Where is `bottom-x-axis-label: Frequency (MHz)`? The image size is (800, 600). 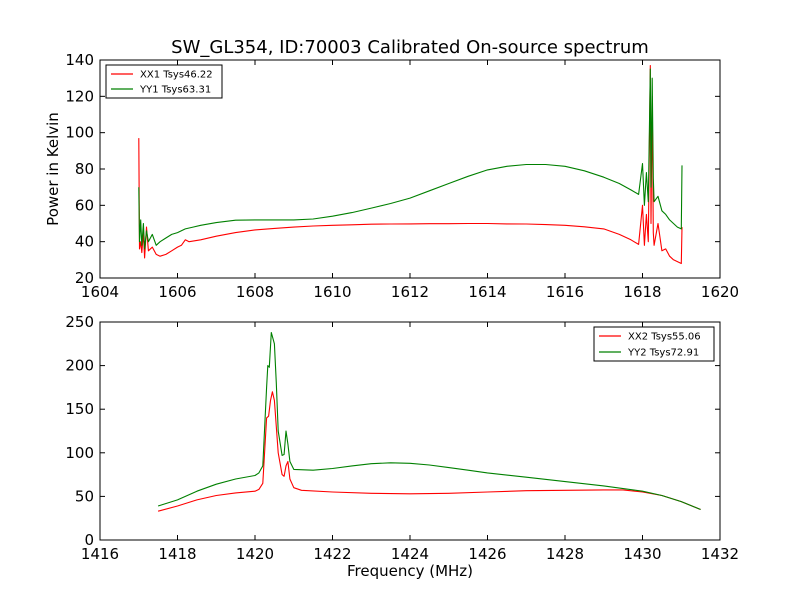
bottom-x-axis-label: Frequency (MHz) is located at coordinates (410, 571).